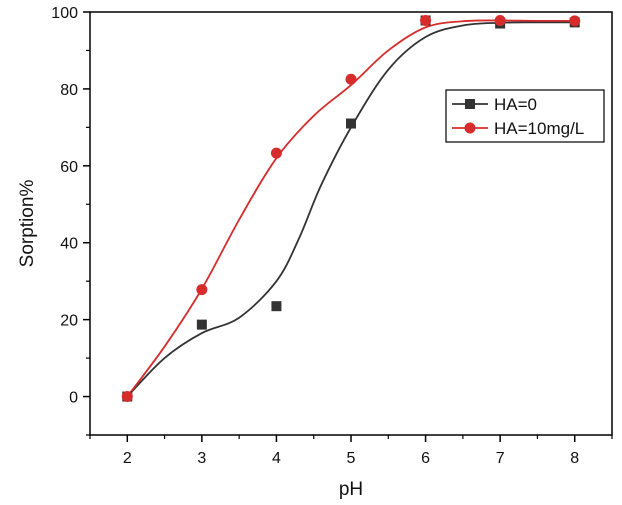  I want to click on x-tick-label: 8, so click(574, 458).